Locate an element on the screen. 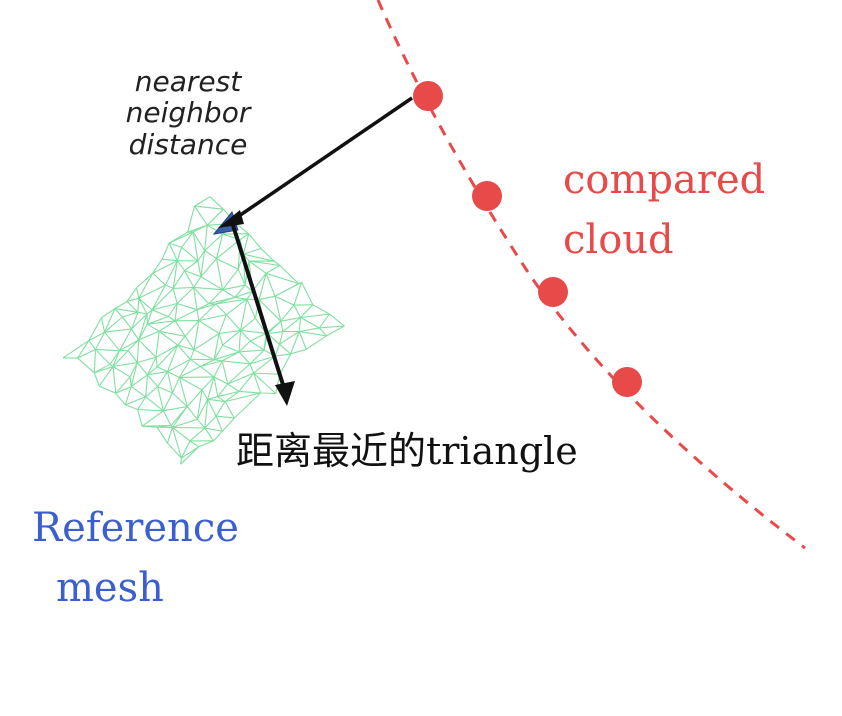 The image size is (842, 716). label-line: cloud is located at coordinates (664, 240).